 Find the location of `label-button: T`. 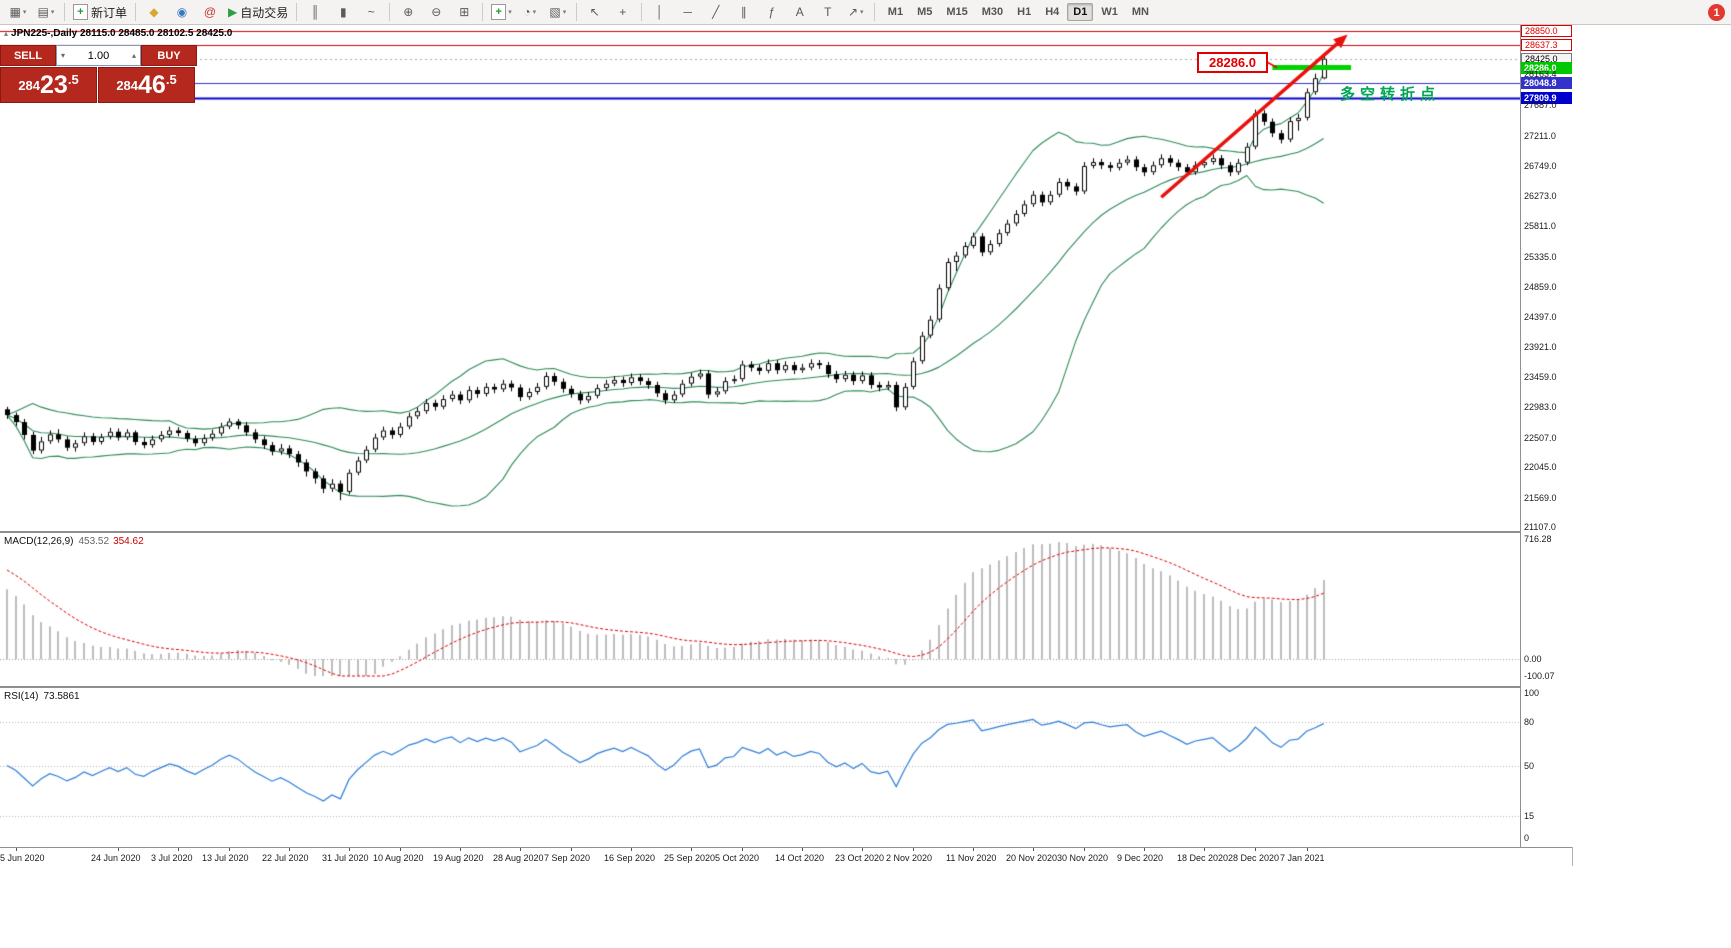

label-button: T is located at coordinates (828, 12).